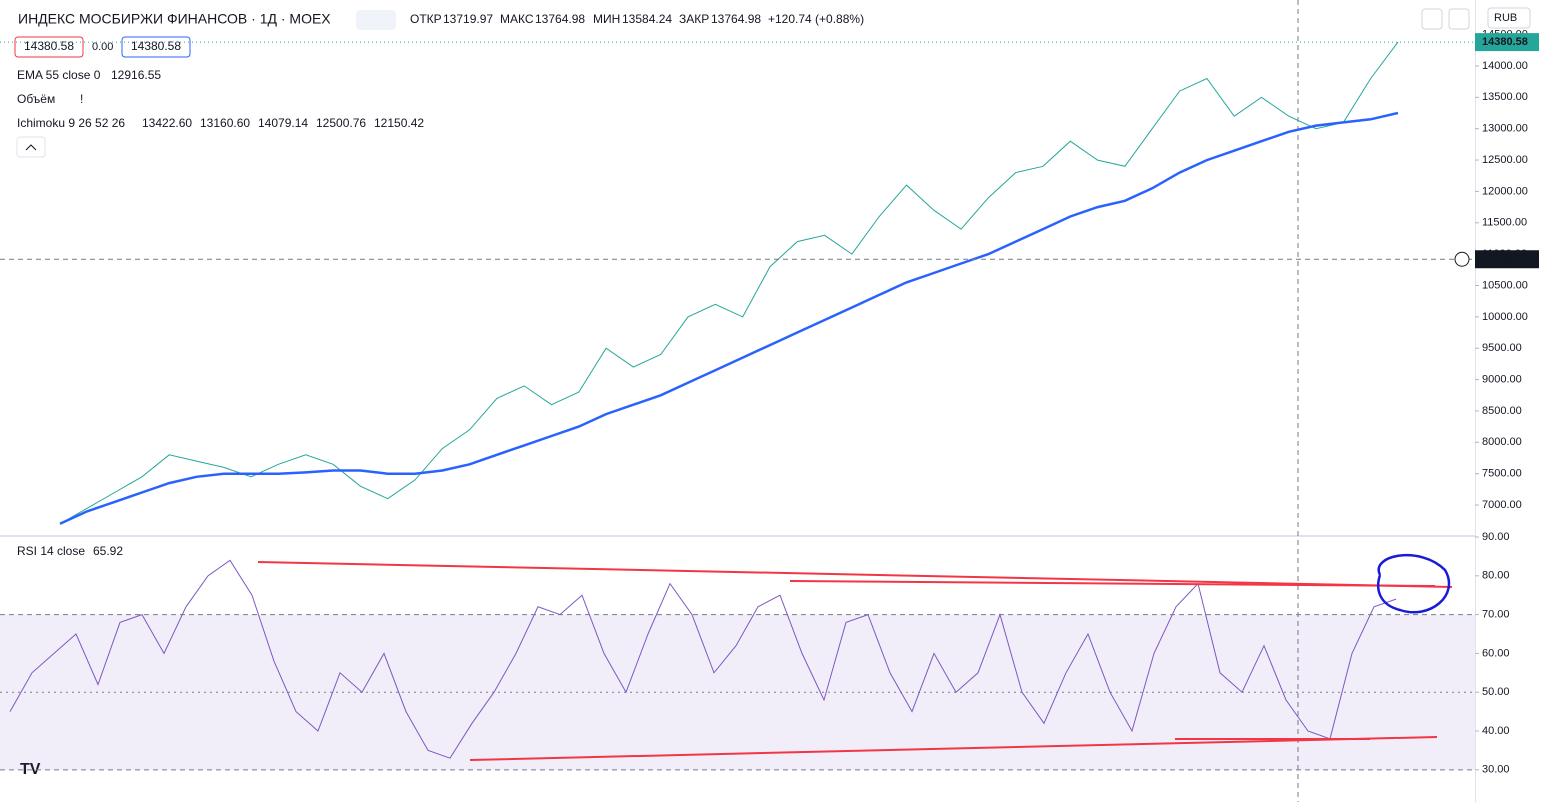  What do you see at coordinates (156, 46) in the screenshot?
I see `ask: 14380.58` at bounding box center [156, 46].